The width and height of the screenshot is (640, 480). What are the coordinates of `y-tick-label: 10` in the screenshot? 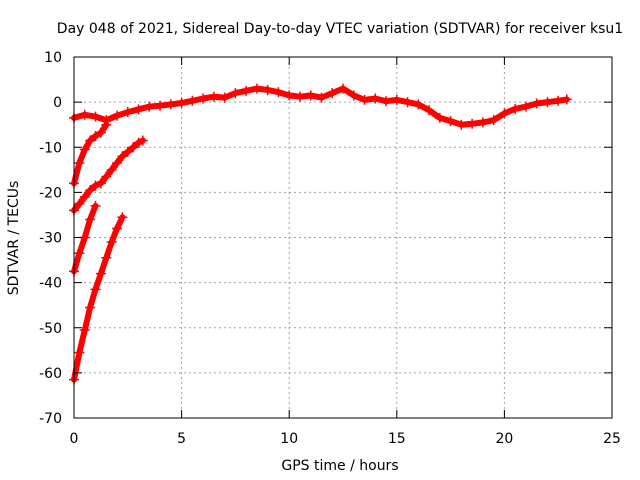 It's located at (53, 58).